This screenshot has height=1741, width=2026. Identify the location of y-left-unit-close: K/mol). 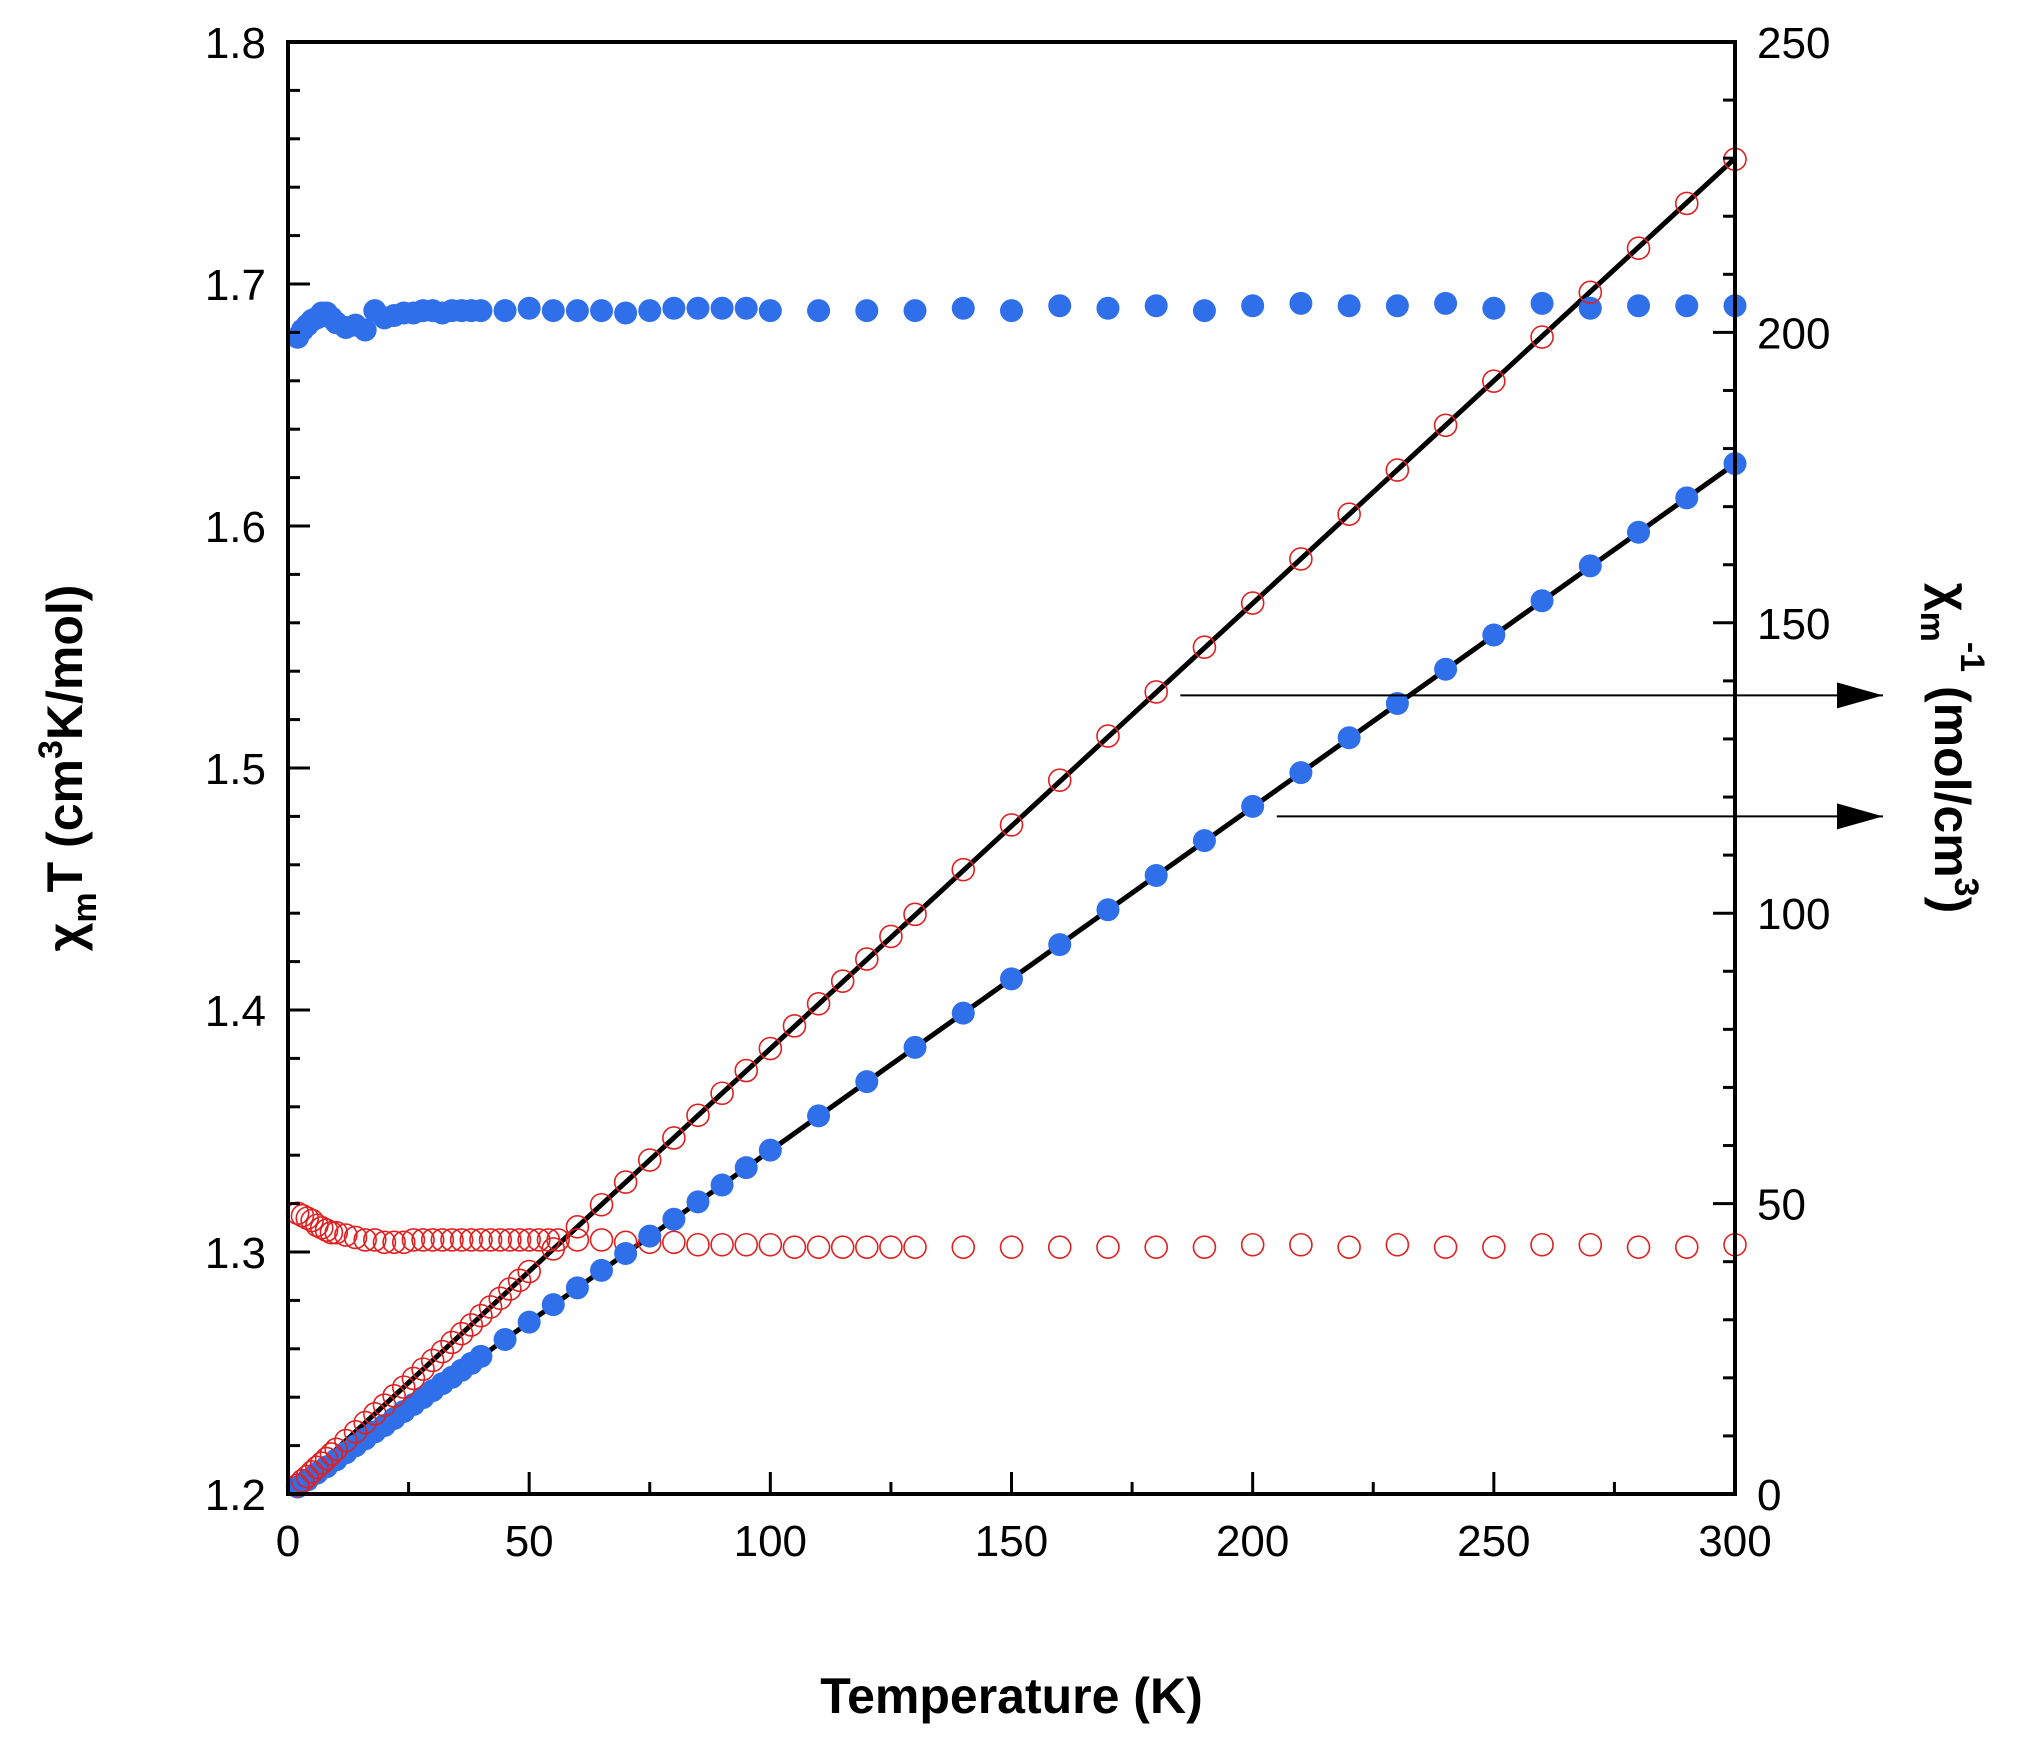
(65, 663).